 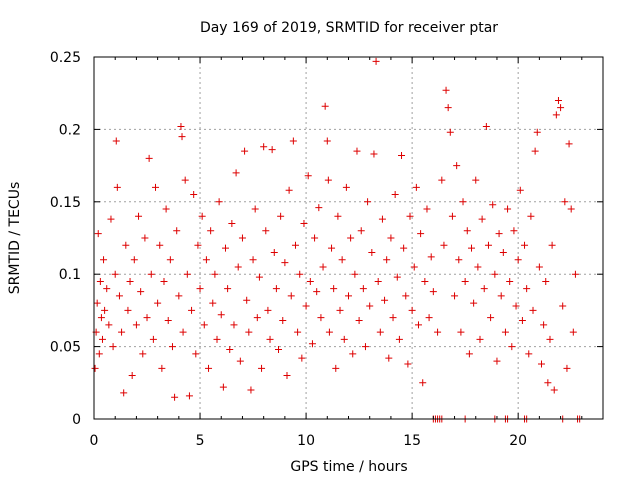 I want to click on y-tick-label: 0.25, so click(x=65, y=58).